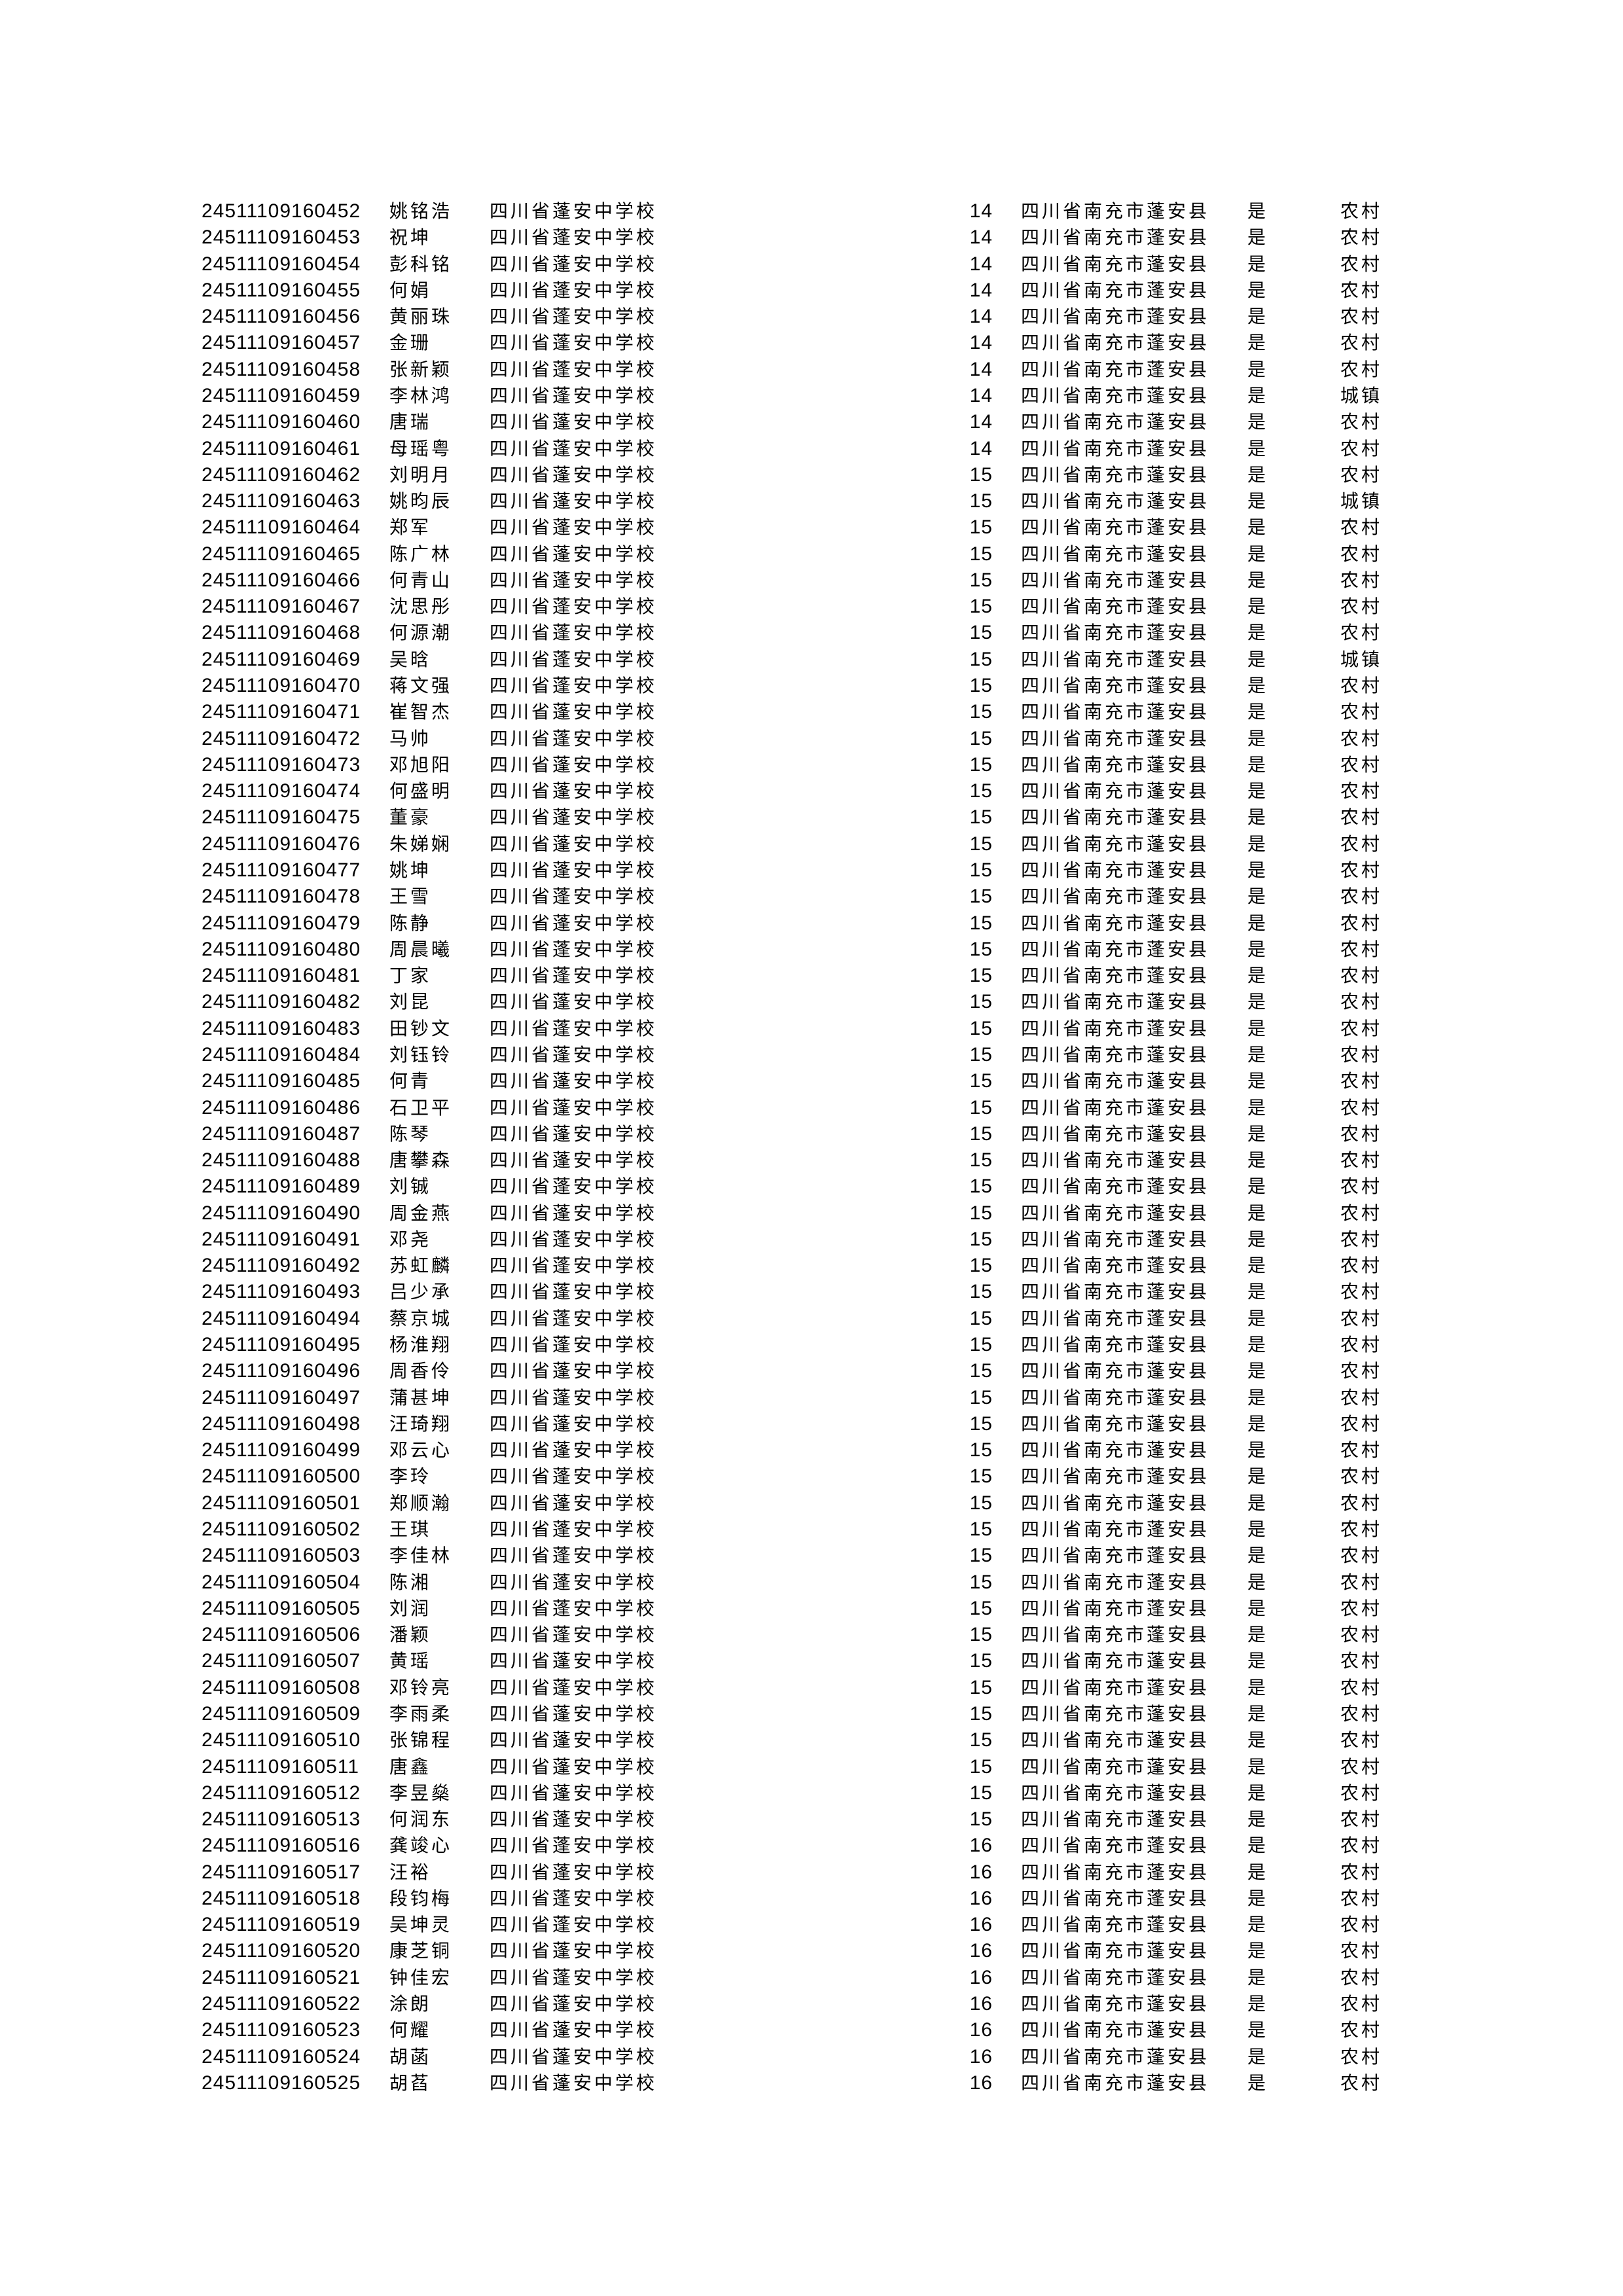  Describe the element at coordinates (281, 2083) in the screenshot. I see `student-id-cell: 24511109160525` at that location.